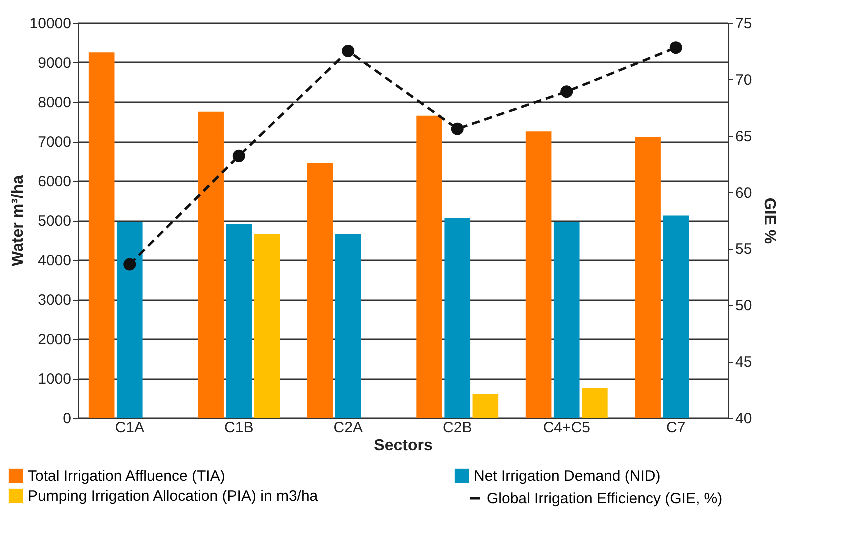 The height and width of the screenshot is (549, 866). What do you see at coordinates (403, 446) in the screenshot?
I see `x-axis-title: Sectors` at bounding box center [403, 446].